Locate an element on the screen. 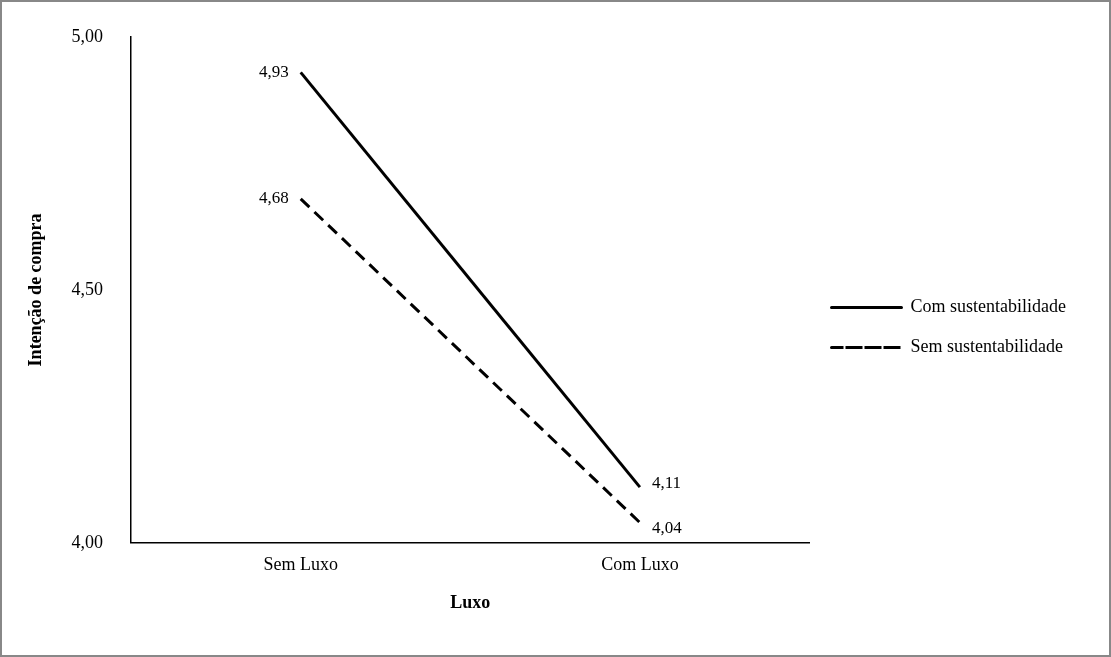  legend-label: Sem sustentabilidade is located at coordinates (986, 346).